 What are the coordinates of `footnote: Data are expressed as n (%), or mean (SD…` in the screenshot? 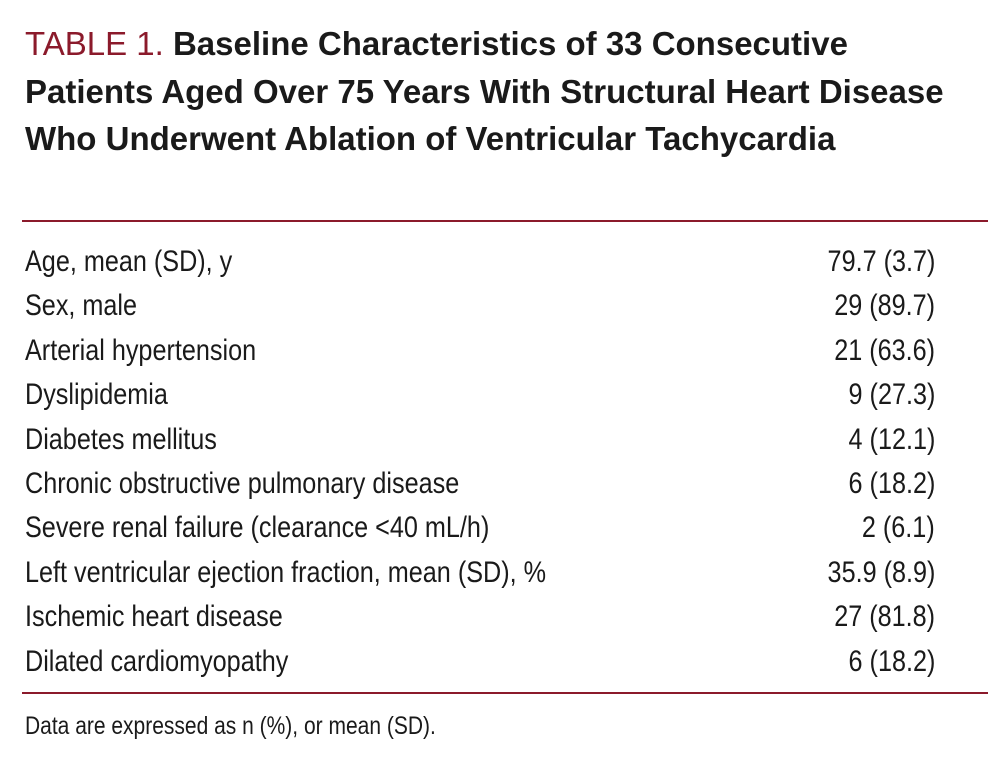 It's located at (230, 726).